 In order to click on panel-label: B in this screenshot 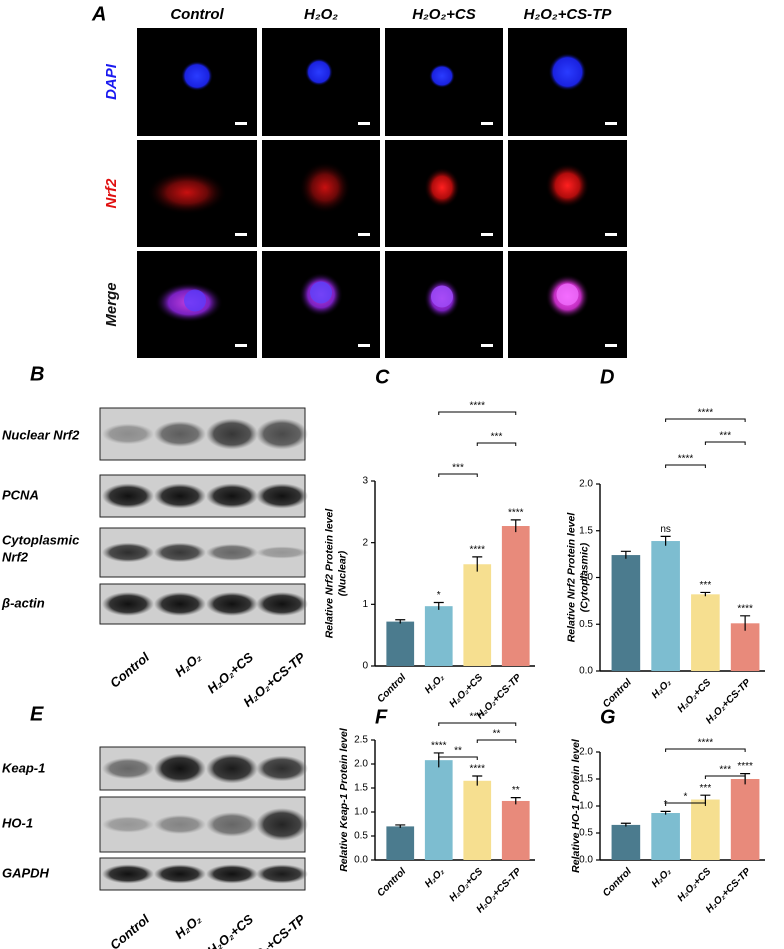, I will do `click(37, 374)`.